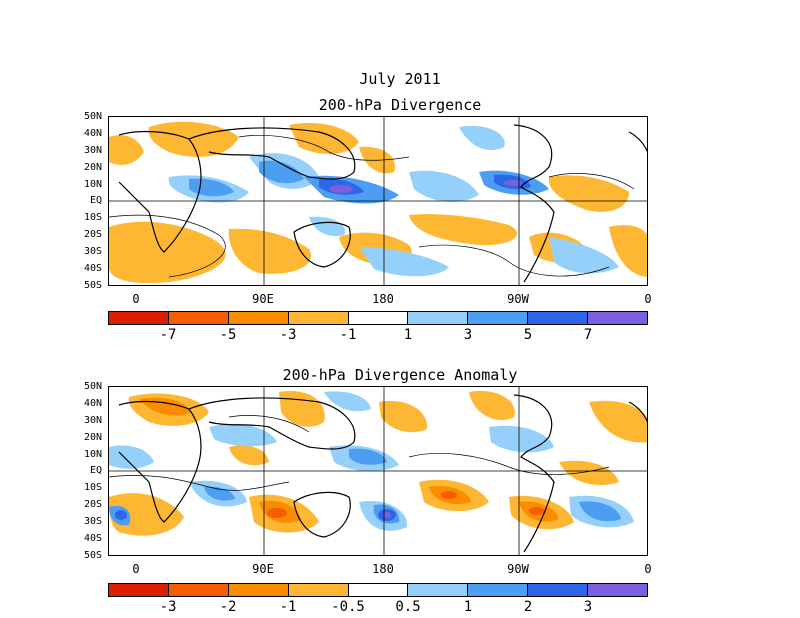  I want to click on figure-date-title: July 2011, so click(400, 79).